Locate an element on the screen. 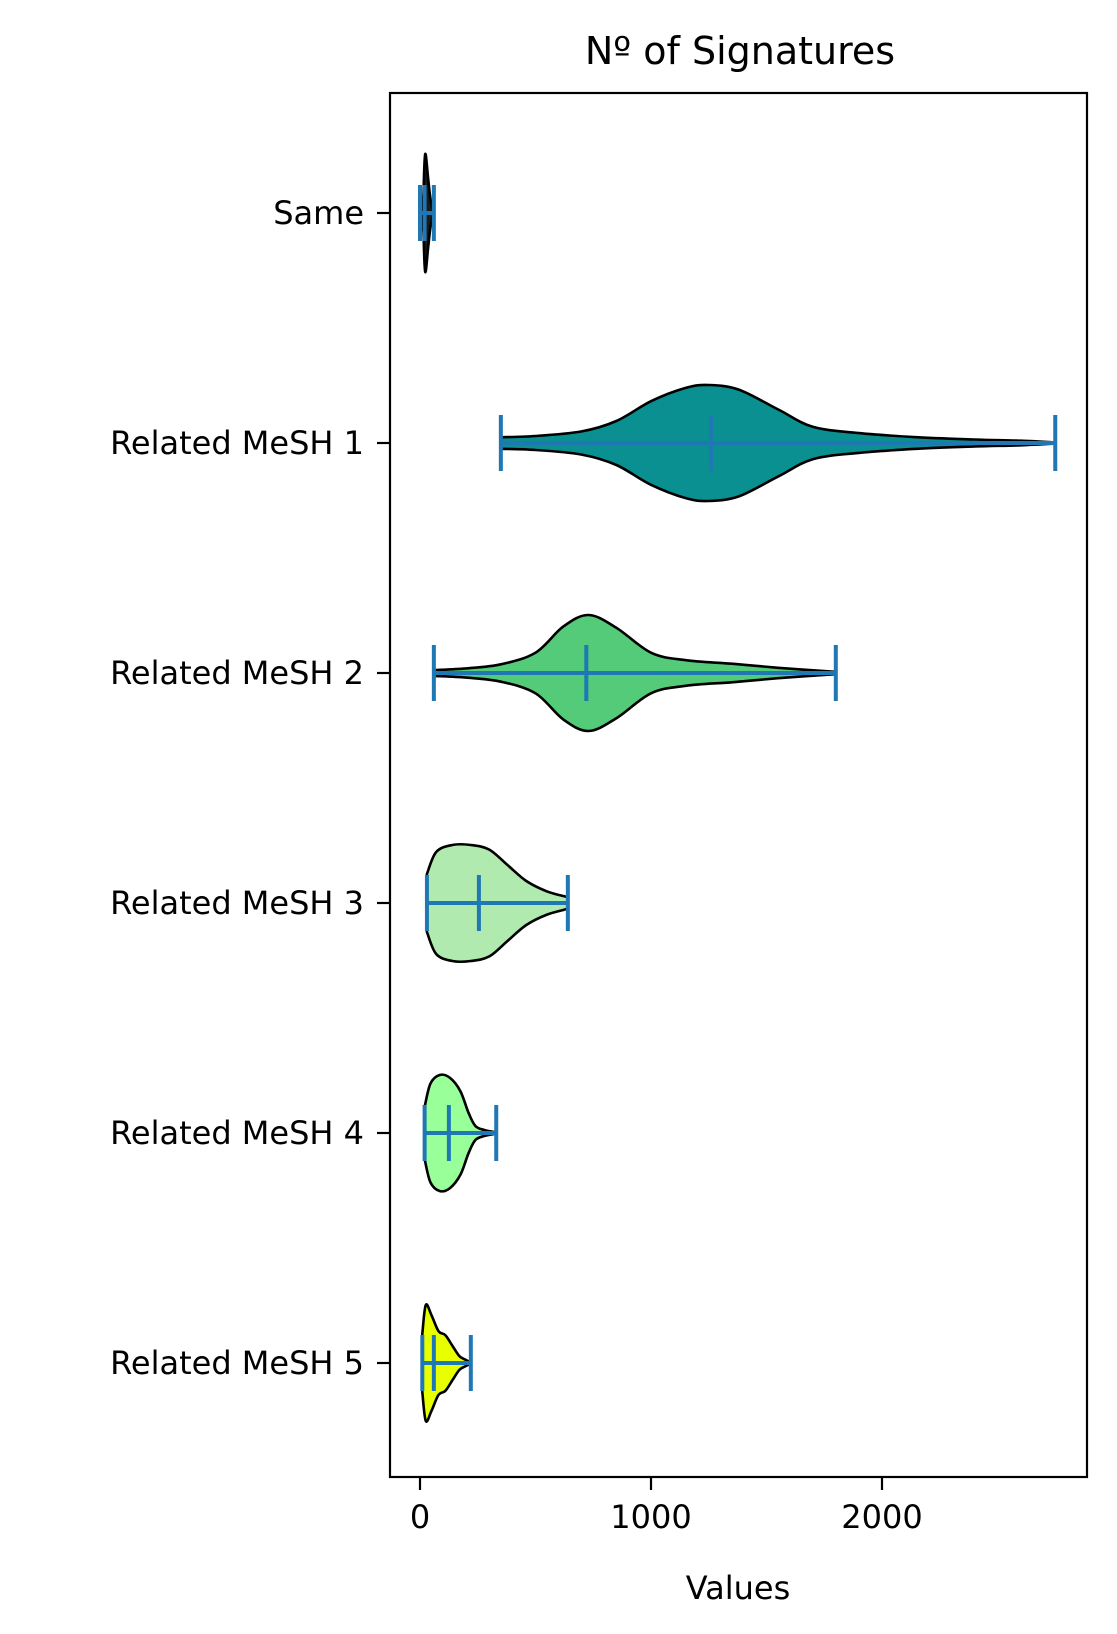  x-tick-label: 2000 is located at coordinates (881, 1517).